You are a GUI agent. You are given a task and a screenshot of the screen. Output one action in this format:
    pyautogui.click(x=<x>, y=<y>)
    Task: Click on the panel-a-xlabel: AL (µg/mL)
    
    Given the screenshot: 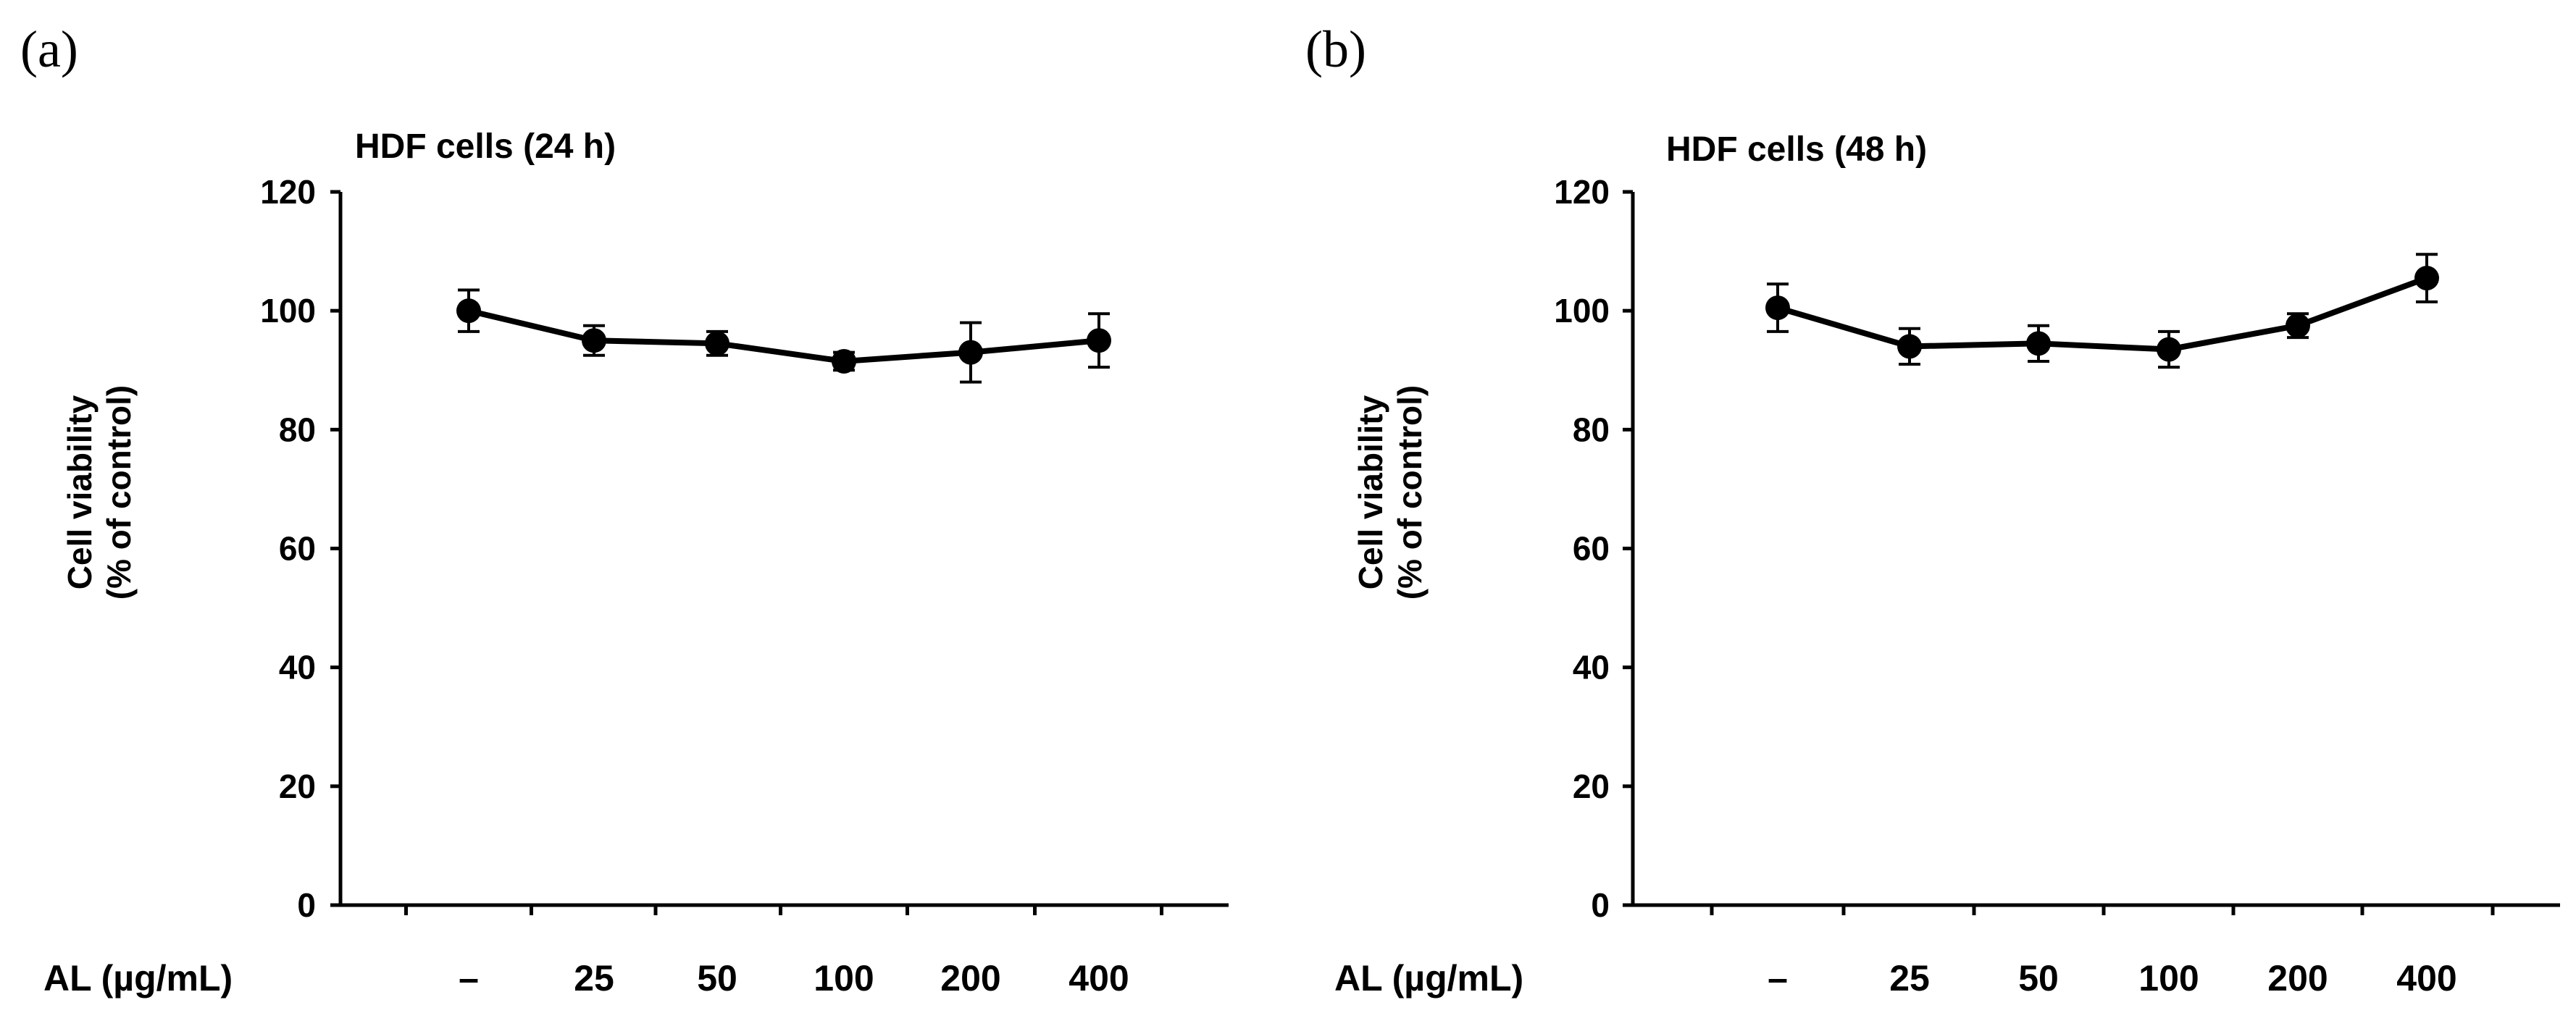 What is the action you would take?
    pyautogui.click(x=138, y=978)
    